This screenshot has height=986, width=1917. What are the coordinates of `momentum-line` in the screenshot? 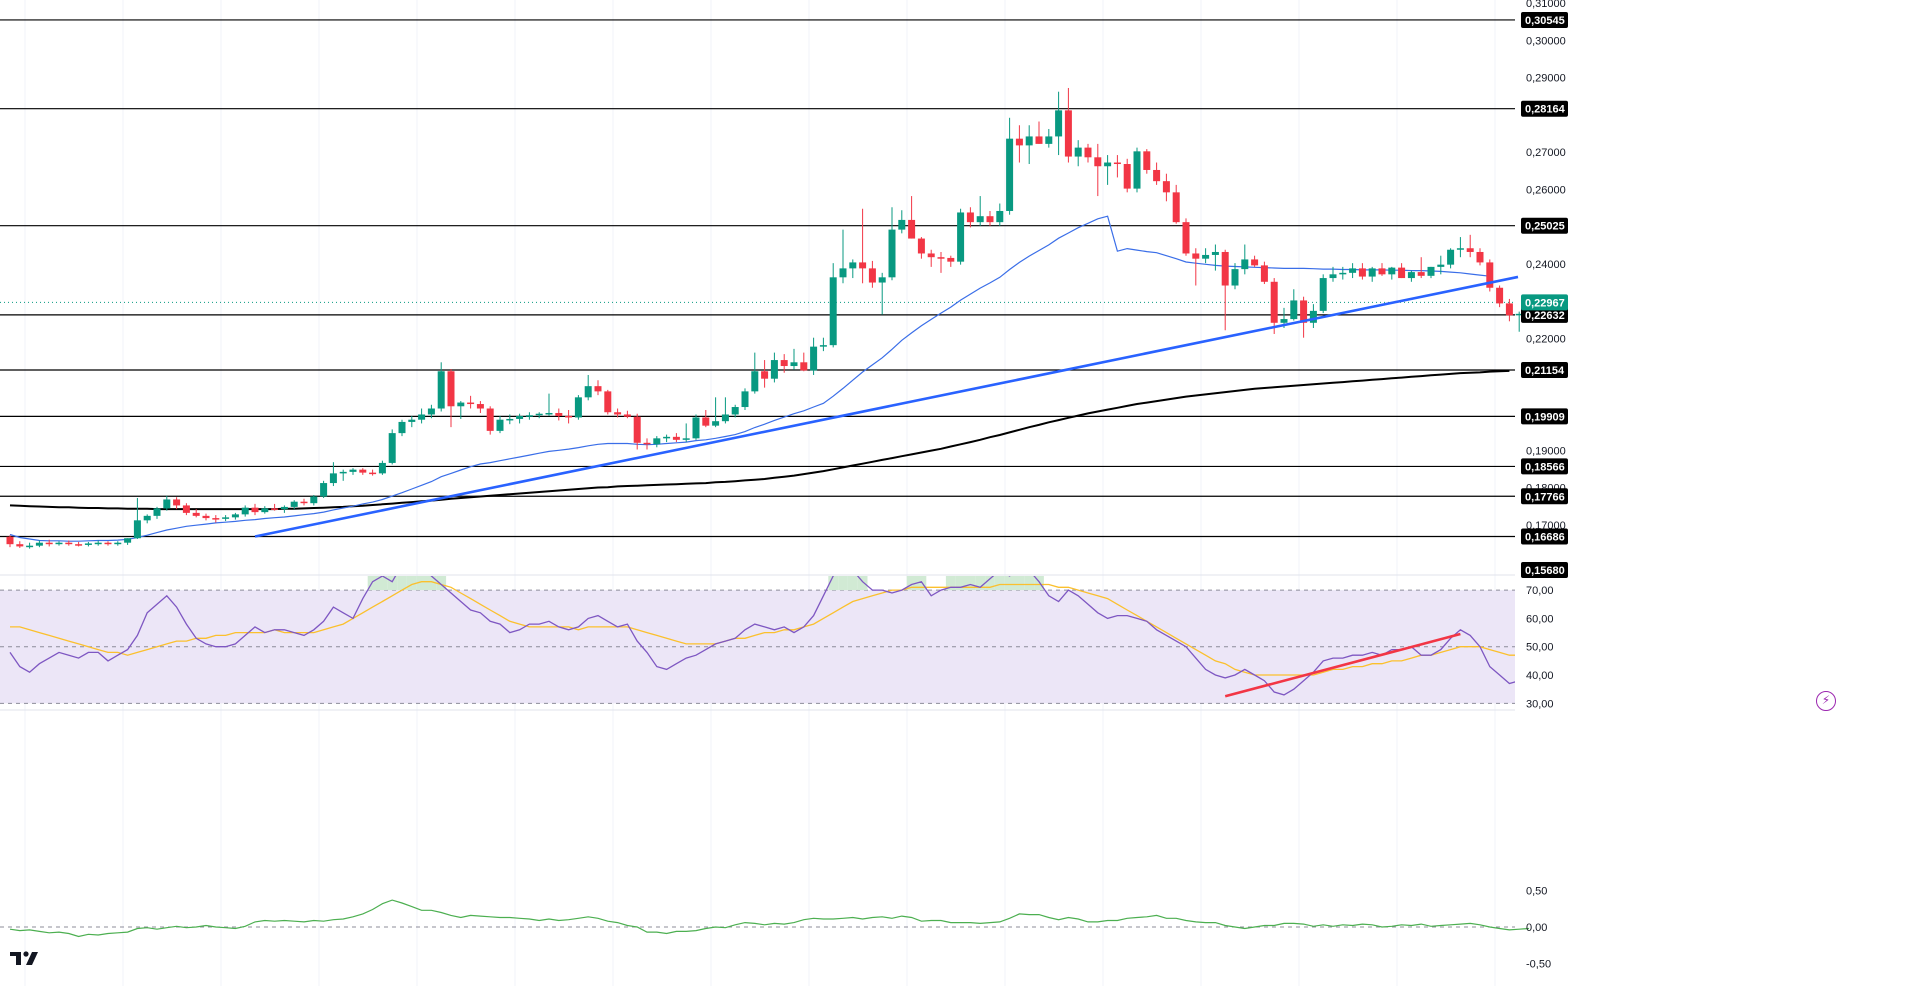 It's located at (769, 918).